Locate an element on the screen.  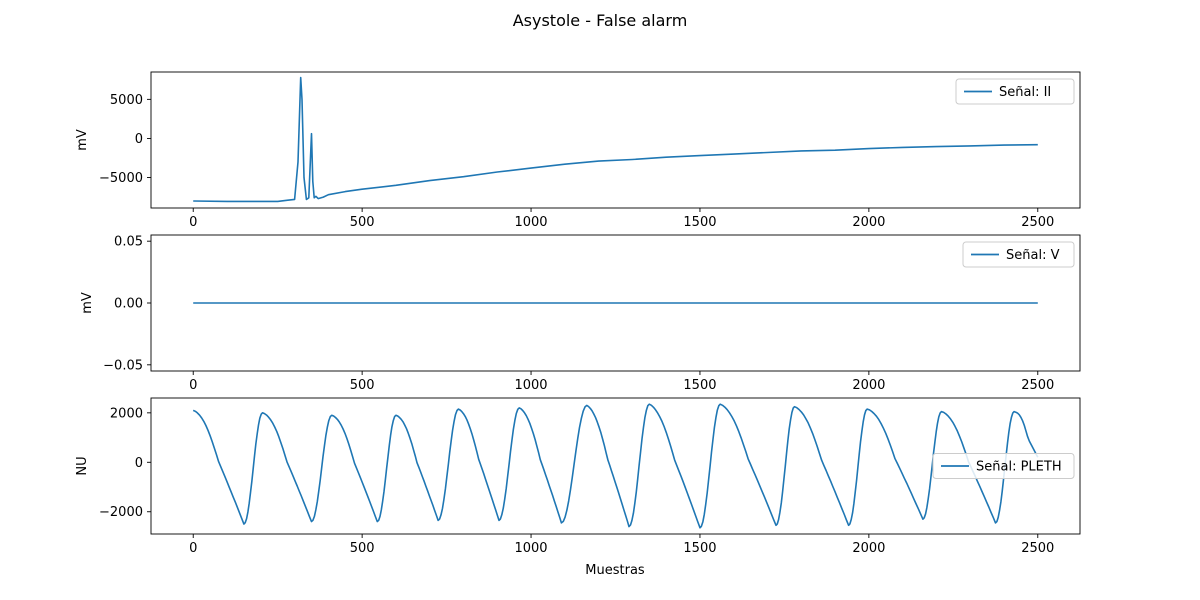
y-tick-label: 5000 is located at coordinates (126, 100).